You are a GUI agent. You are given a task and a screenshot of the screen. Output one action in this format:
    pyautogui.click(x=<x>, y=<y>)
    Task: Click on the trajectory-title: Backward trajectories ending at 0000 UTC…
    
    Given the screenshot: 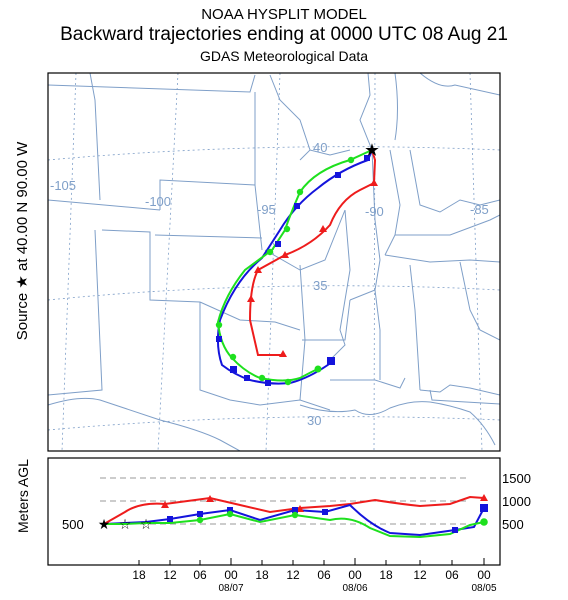 What is the action you would take?
    pyautogui.click(x=284, y=34)
    